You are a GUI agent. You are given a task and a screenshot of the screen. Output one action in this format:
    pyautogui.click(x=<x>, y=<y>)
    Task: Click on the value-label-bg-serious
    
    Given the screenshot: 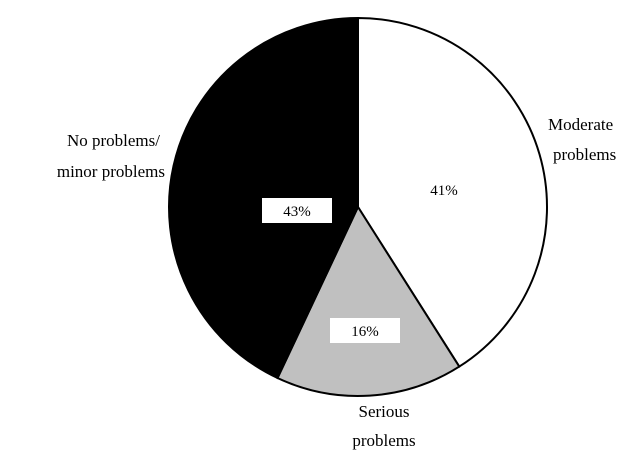 What is the action you would take?
    pyautogui.click(x=365, y=330)
    